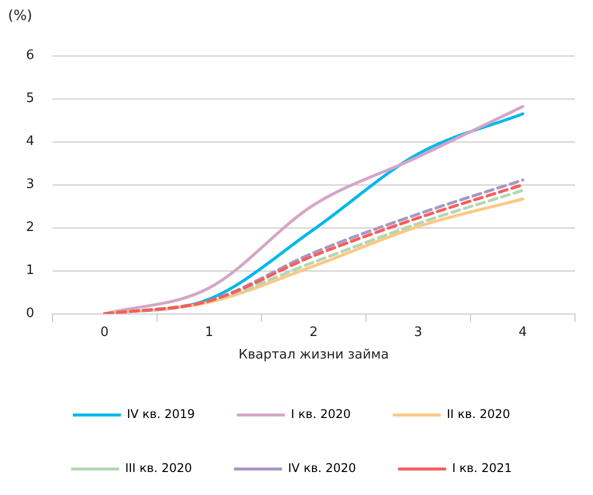 This screenshot has width=593, height=495. I want to click on x-tick-label: 1, so click(209, 332).